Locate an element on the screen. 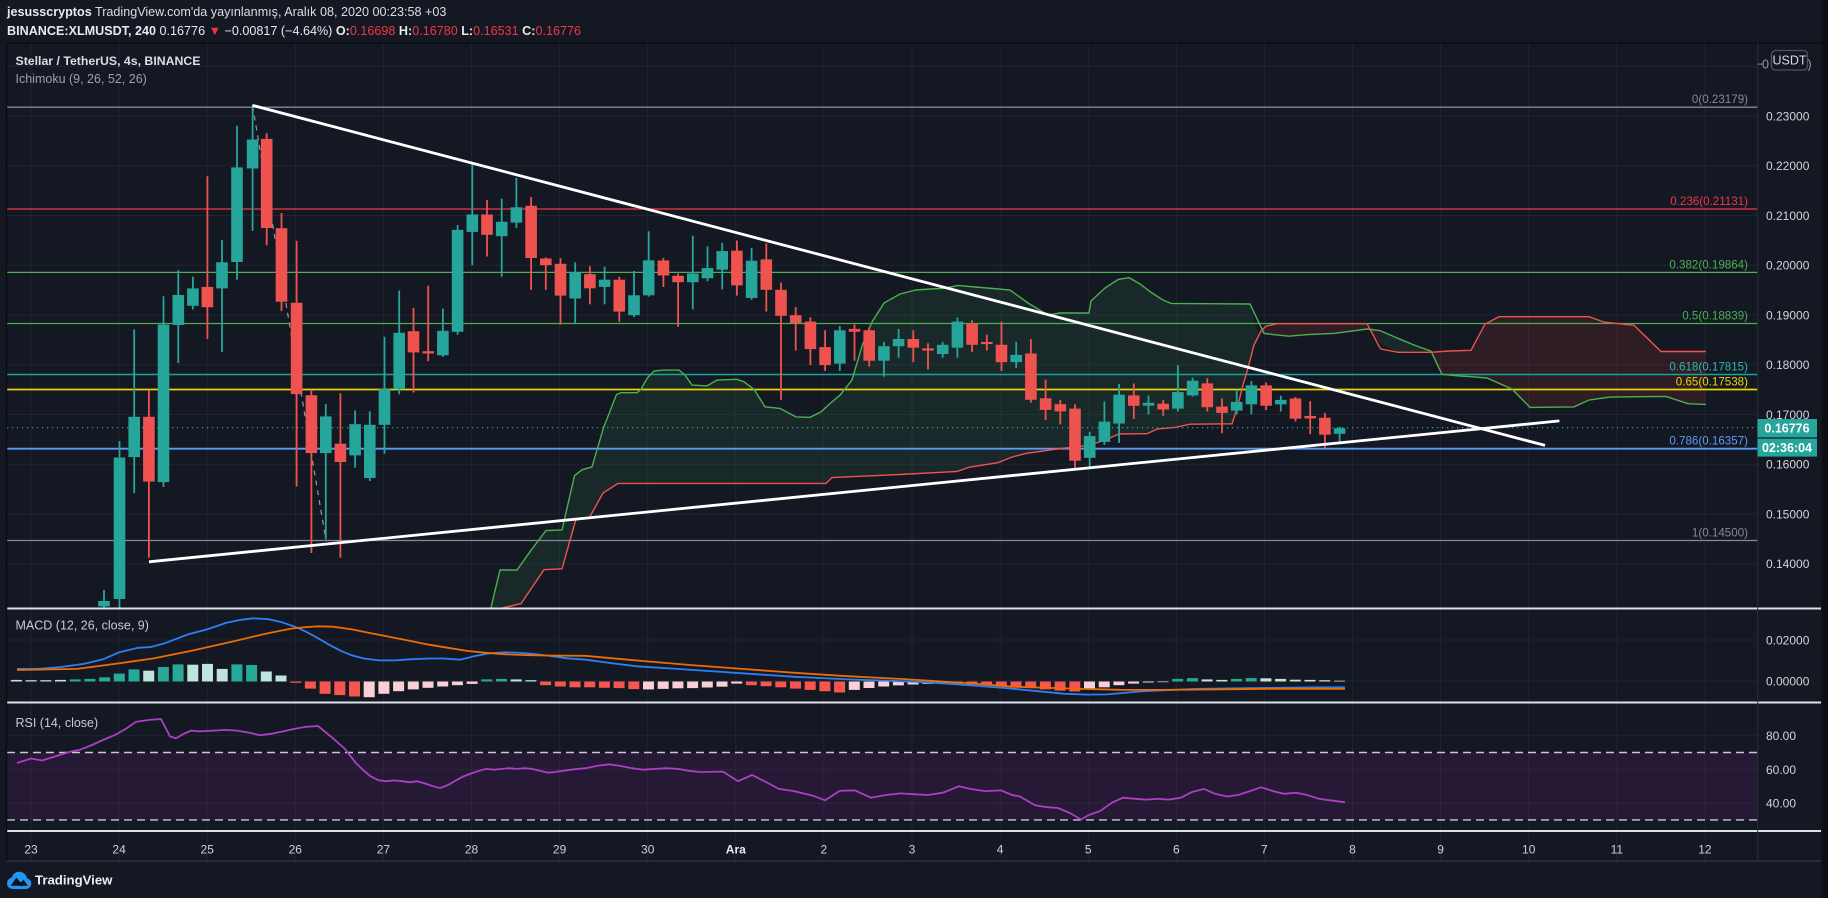 The width and height of the screenshot is (1828, 898). svg-text: MACD (12, 26, close, 9) is located at coordinates (82, 626).